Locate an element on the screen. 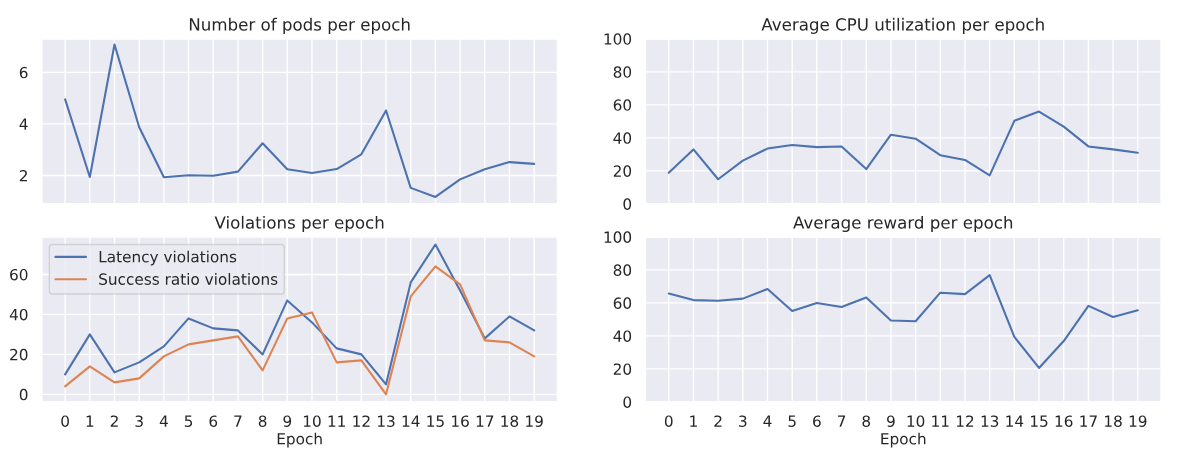 The width and height of the screenshot is (1191, 462). y-tick-label: 4 is located at coordinates (23, 124).